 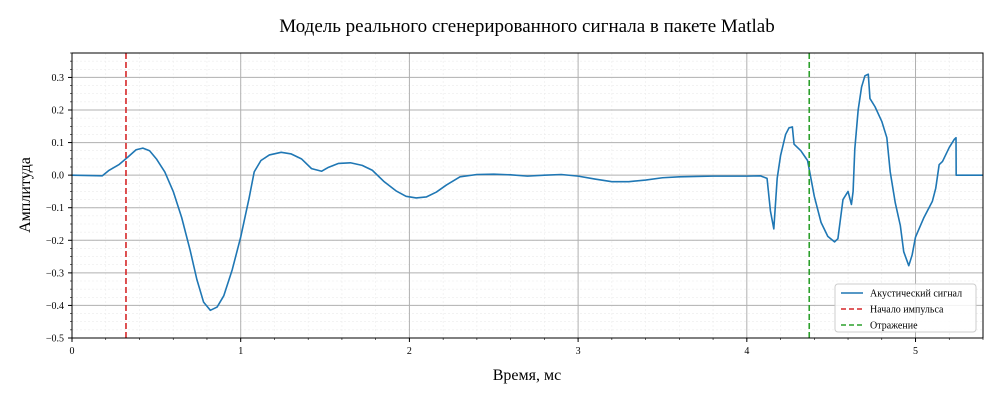 What do you see at coordinates (58, 78) in the screenshot?
I see `y-tick-label: 0.3` at bounding box center [58, 78].